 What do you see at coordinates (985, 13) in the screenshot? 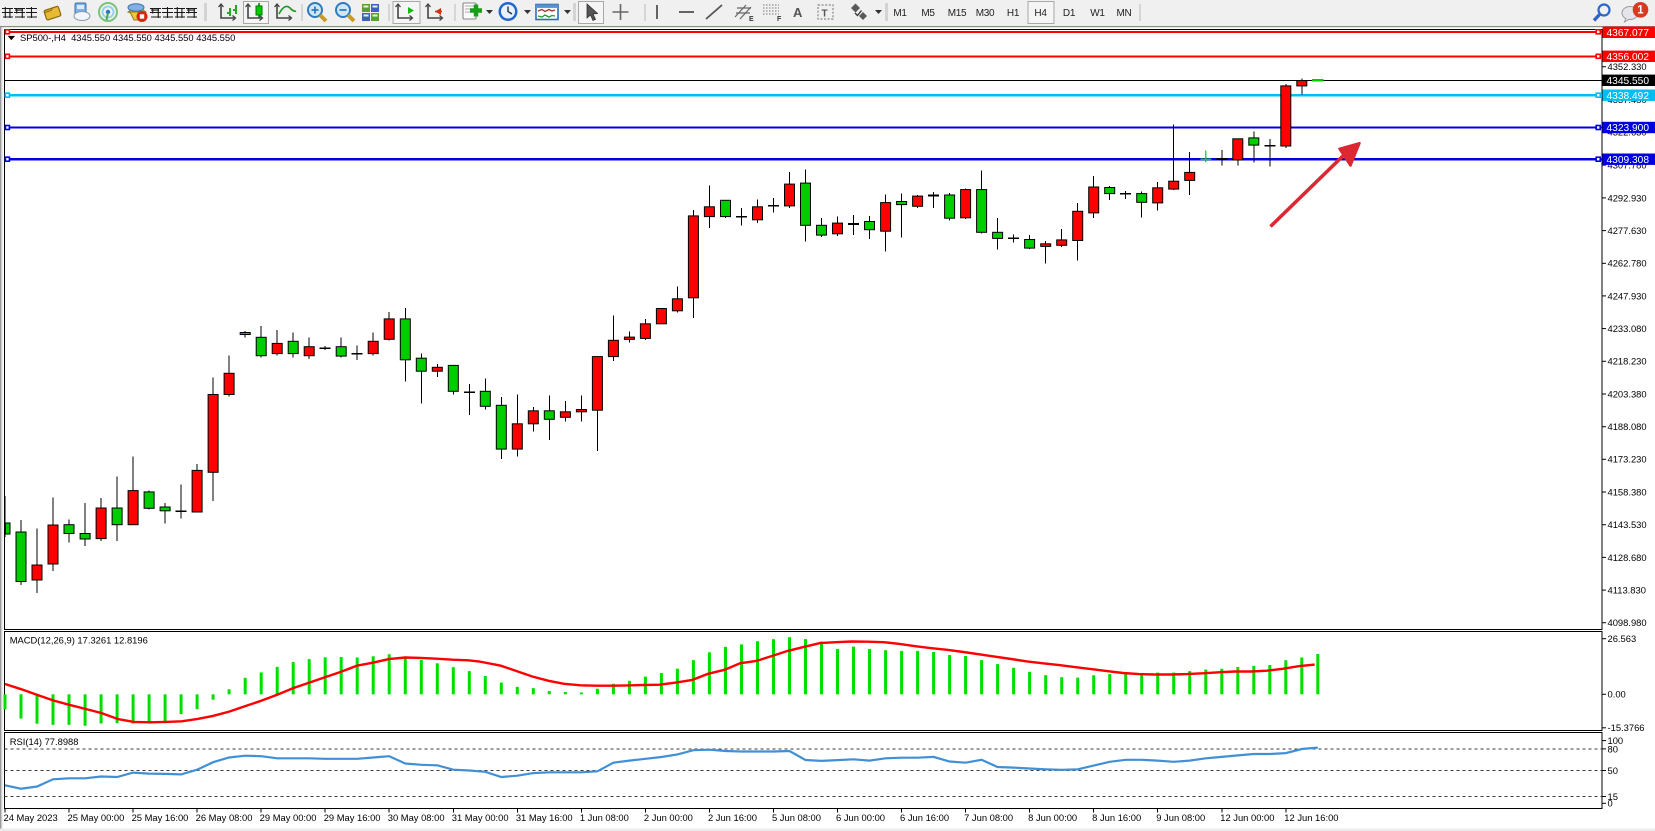
I see `svg-text: M30` at bounding box center [985, 13].